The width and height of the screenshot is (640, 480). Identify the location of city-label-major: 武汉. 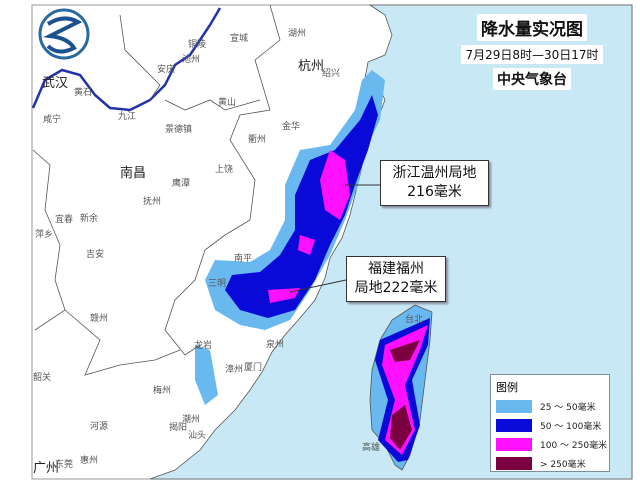
(55, 83).